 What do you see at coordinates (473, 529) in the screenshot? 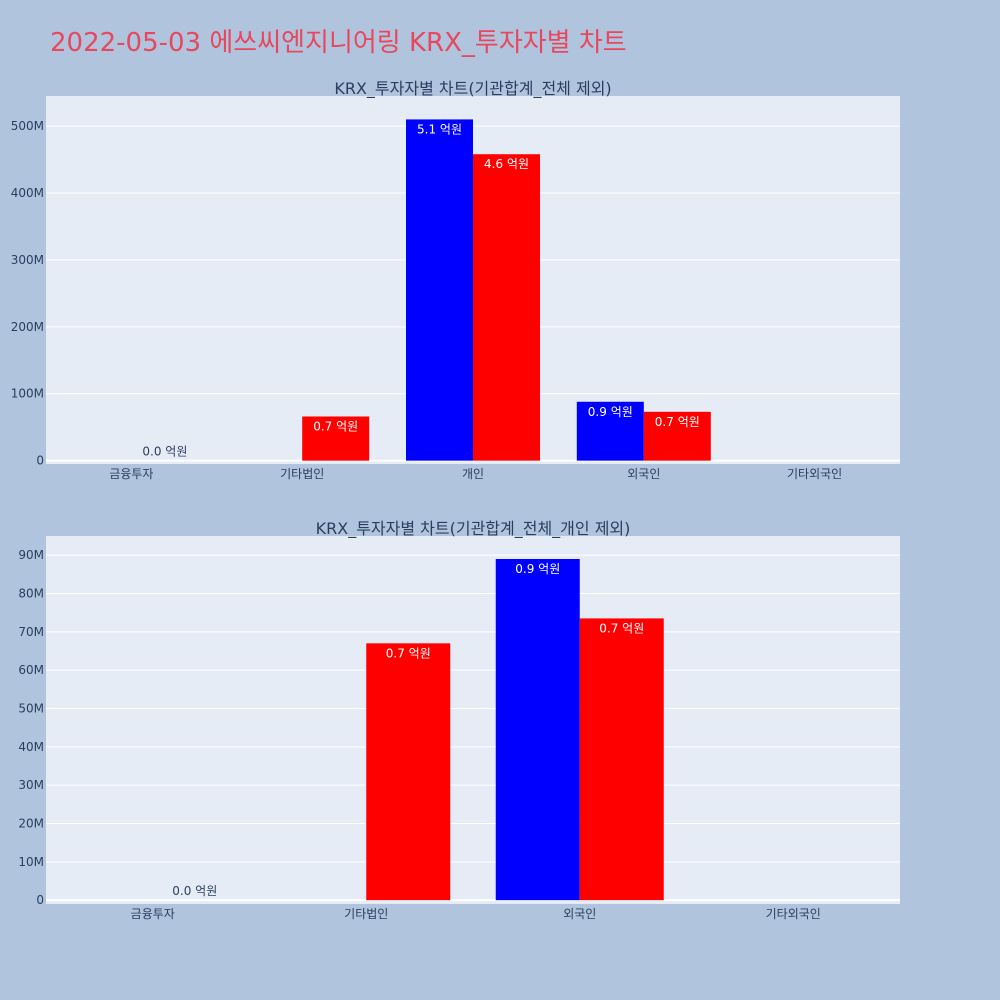
I see `chart-title: KRX_투자자별 차트(기관합계_전체_개인 제외)` at bounding box center [473, 529].